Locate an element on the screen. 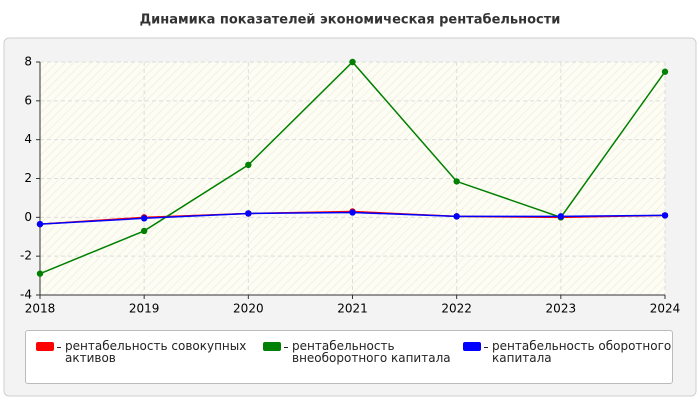 Image resolution: width=700 pixels, height=400 pixels. x-tick-label: 2018 is located at coordinates (40, 309).